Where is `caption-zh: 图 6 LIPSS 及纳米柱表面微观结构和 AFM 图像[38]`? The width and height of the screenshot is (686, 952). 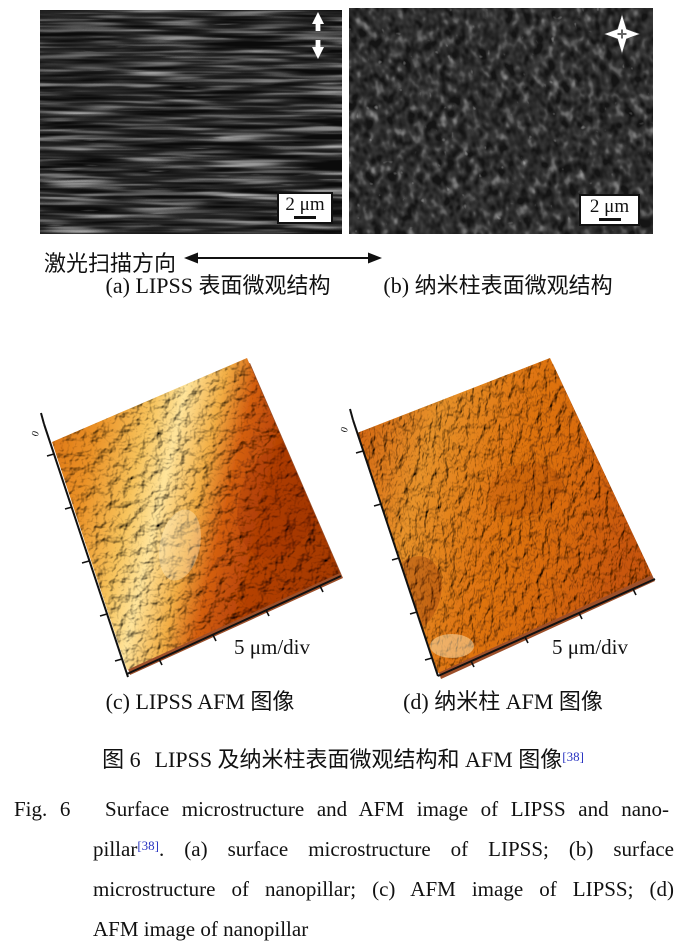 caption-zh: 图 6 LIPSS 及纳米柱表面微观结构和 AFM 图像[38] is located at coordinates (343, 758).